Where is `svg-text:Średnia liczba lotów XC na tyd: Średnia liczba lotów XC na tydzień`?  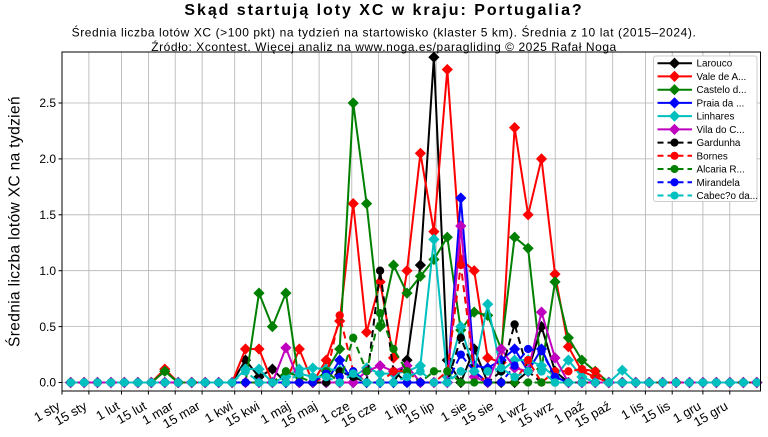 svg-text:Średnia liczba lotów XC na tyd: Średnia liczba lotów XC na tydzień is located at coordinates (15, 221).